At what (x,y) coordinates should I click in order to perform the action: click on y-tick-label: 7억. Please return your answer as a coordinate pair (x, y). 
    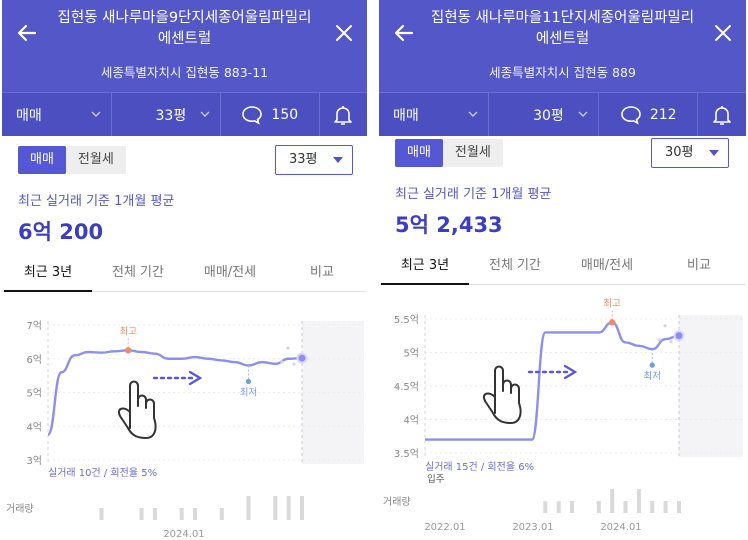
    Looking at the image, I should click on (34, 326).